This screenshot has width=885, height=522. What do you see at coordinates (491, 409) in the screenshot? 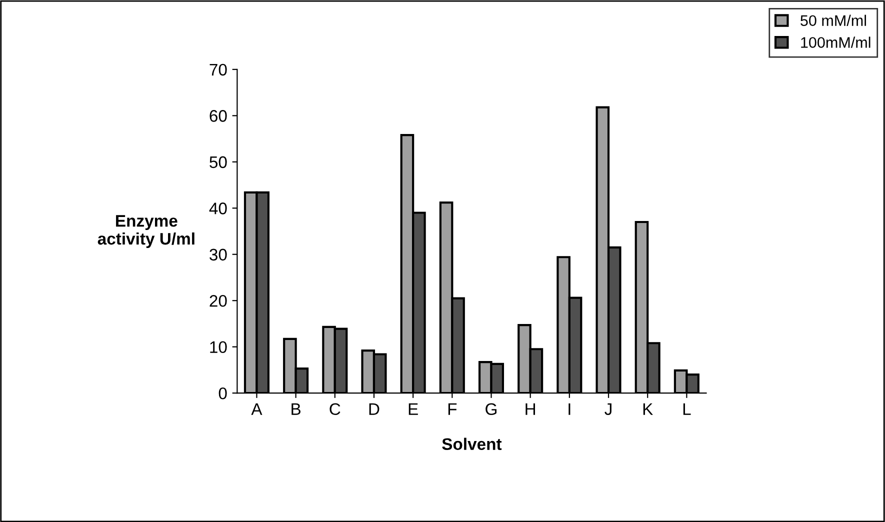
I see `x-tick-label: G` at bounding box center [491, 409].